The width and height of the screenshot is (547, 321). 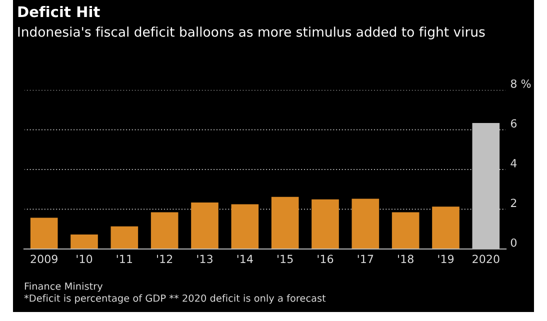 What do you see at coordinates (513, 242) in the screenshot?
I see `y-tick-label: 0` at bounding box center [513, 242].